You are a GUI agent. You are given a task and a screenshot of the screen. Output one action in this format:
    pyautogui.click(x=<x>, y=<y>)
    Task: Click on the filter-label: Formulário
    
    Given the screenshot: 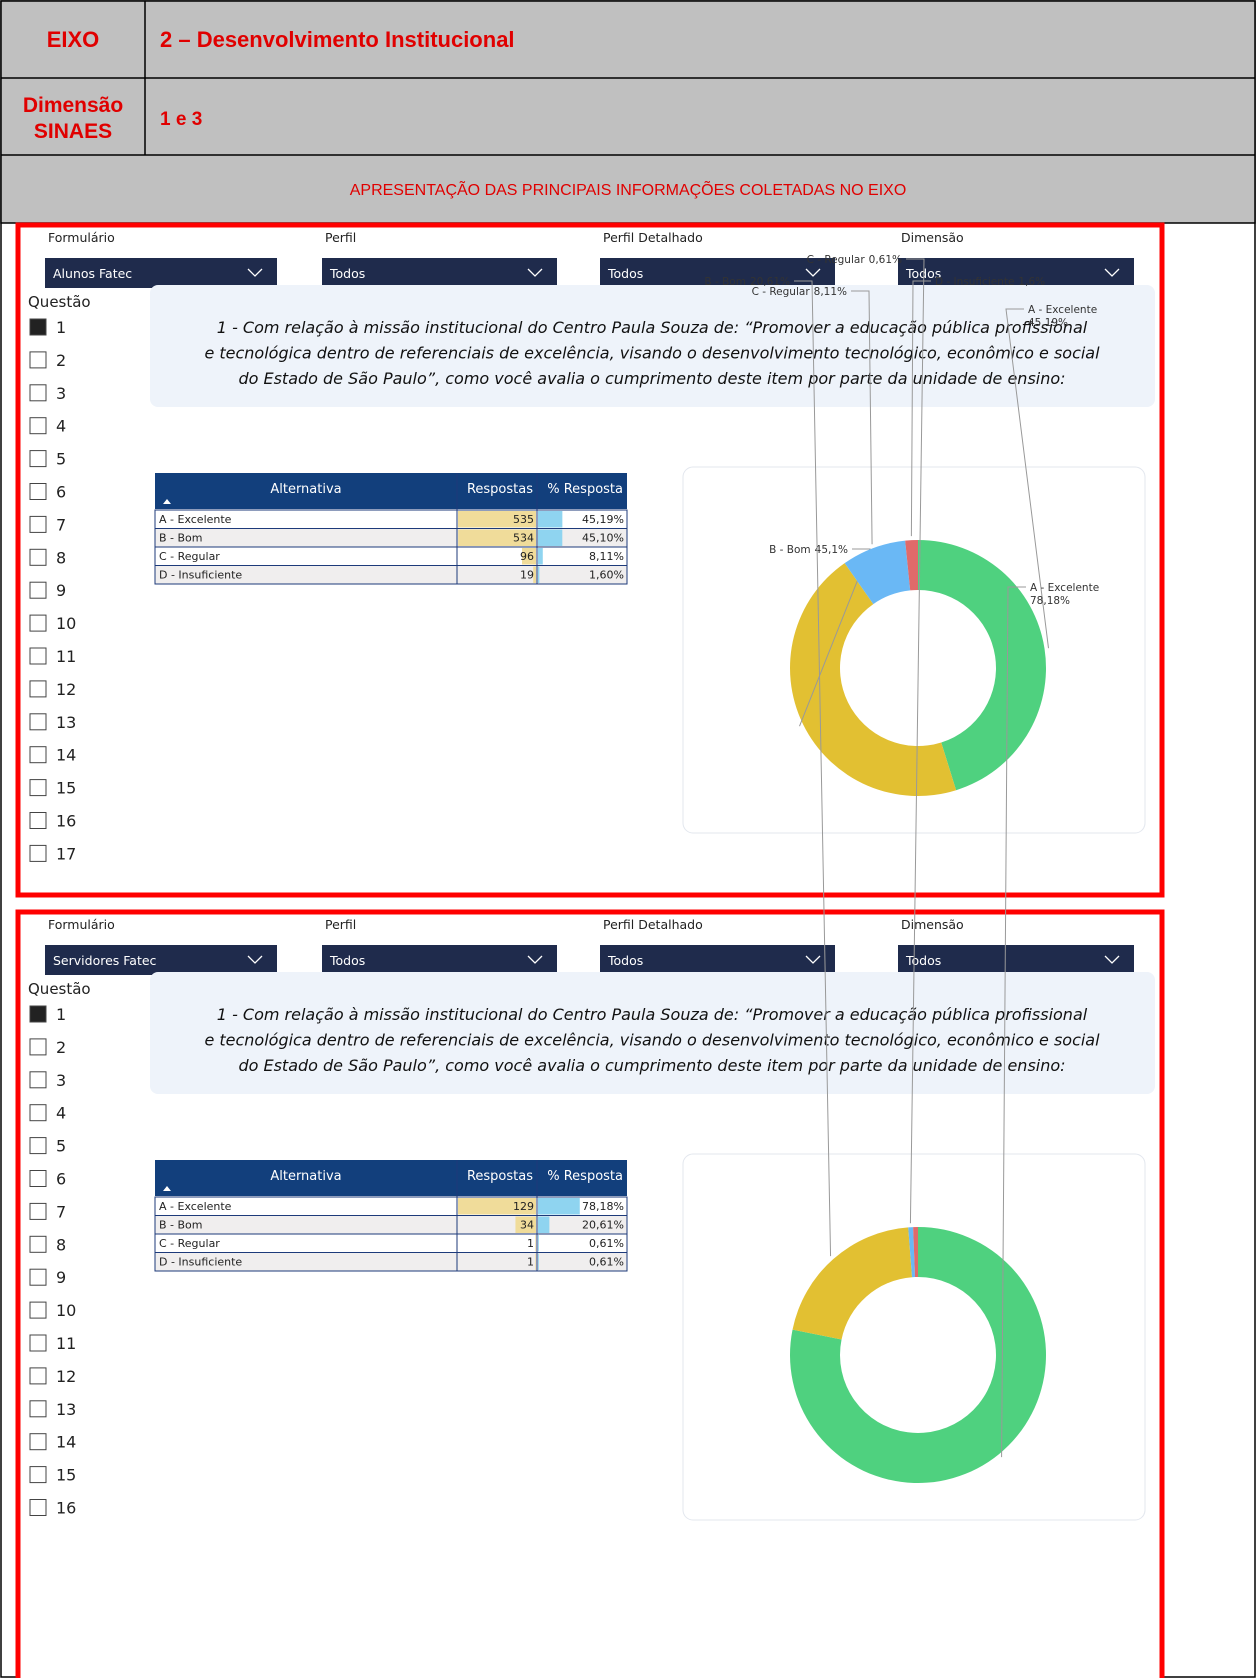 What is the action you would take?
    pyautogui.click(x=81, y=237)
    